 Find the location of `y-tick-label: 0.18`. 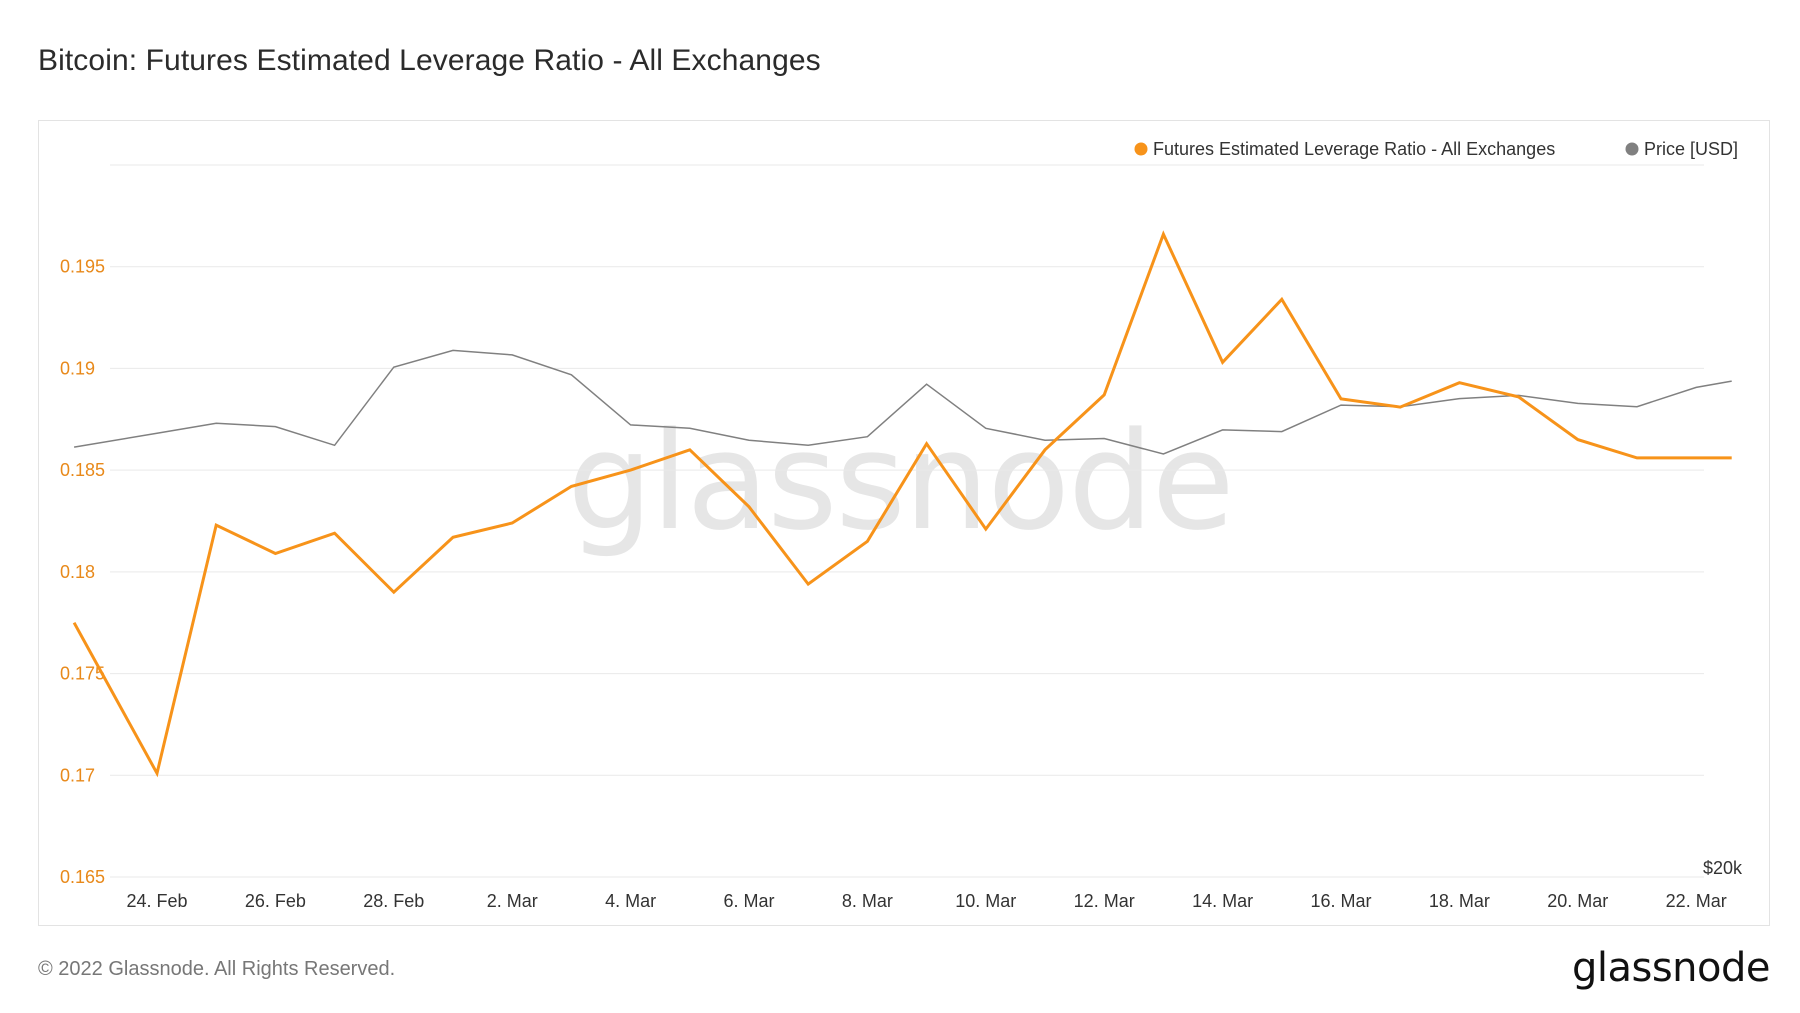

y-tick-label: 0.18 is located at coordinates (77, 572).